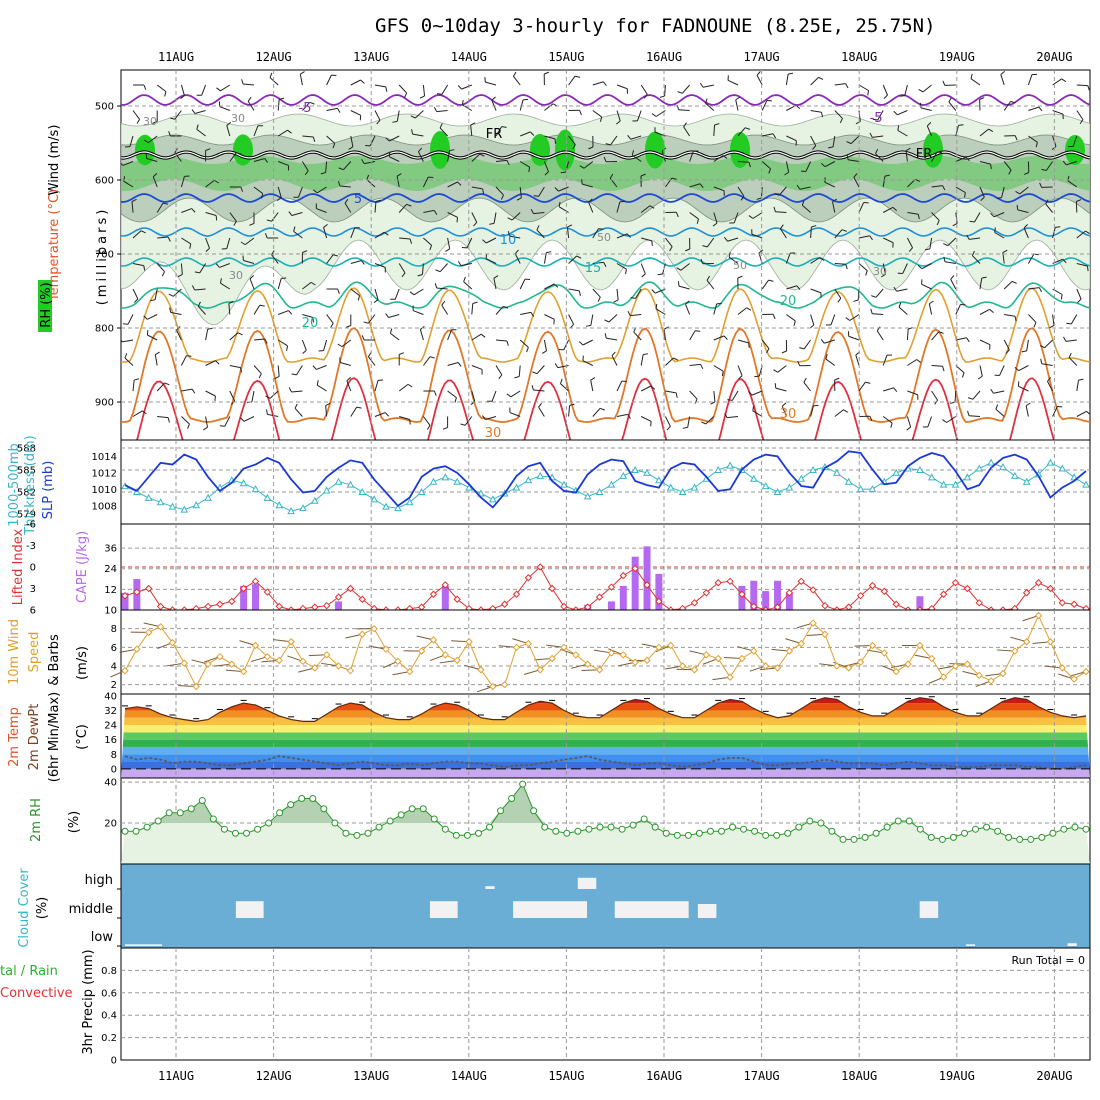  I want to click on date-label-bottom: 20AUG, so click(1054, 1076).